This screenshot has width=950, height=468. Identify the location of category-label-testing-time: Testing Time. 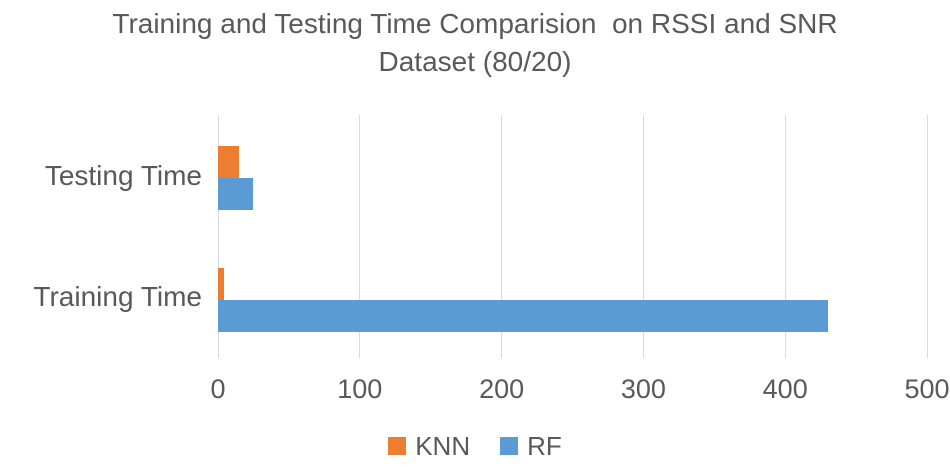
(123, 175).